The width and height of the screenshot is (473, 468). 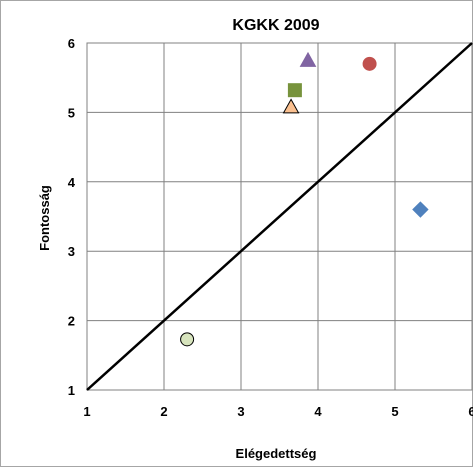 I want to click on x-tick-label-1: 1, so click(x=86, y=411).